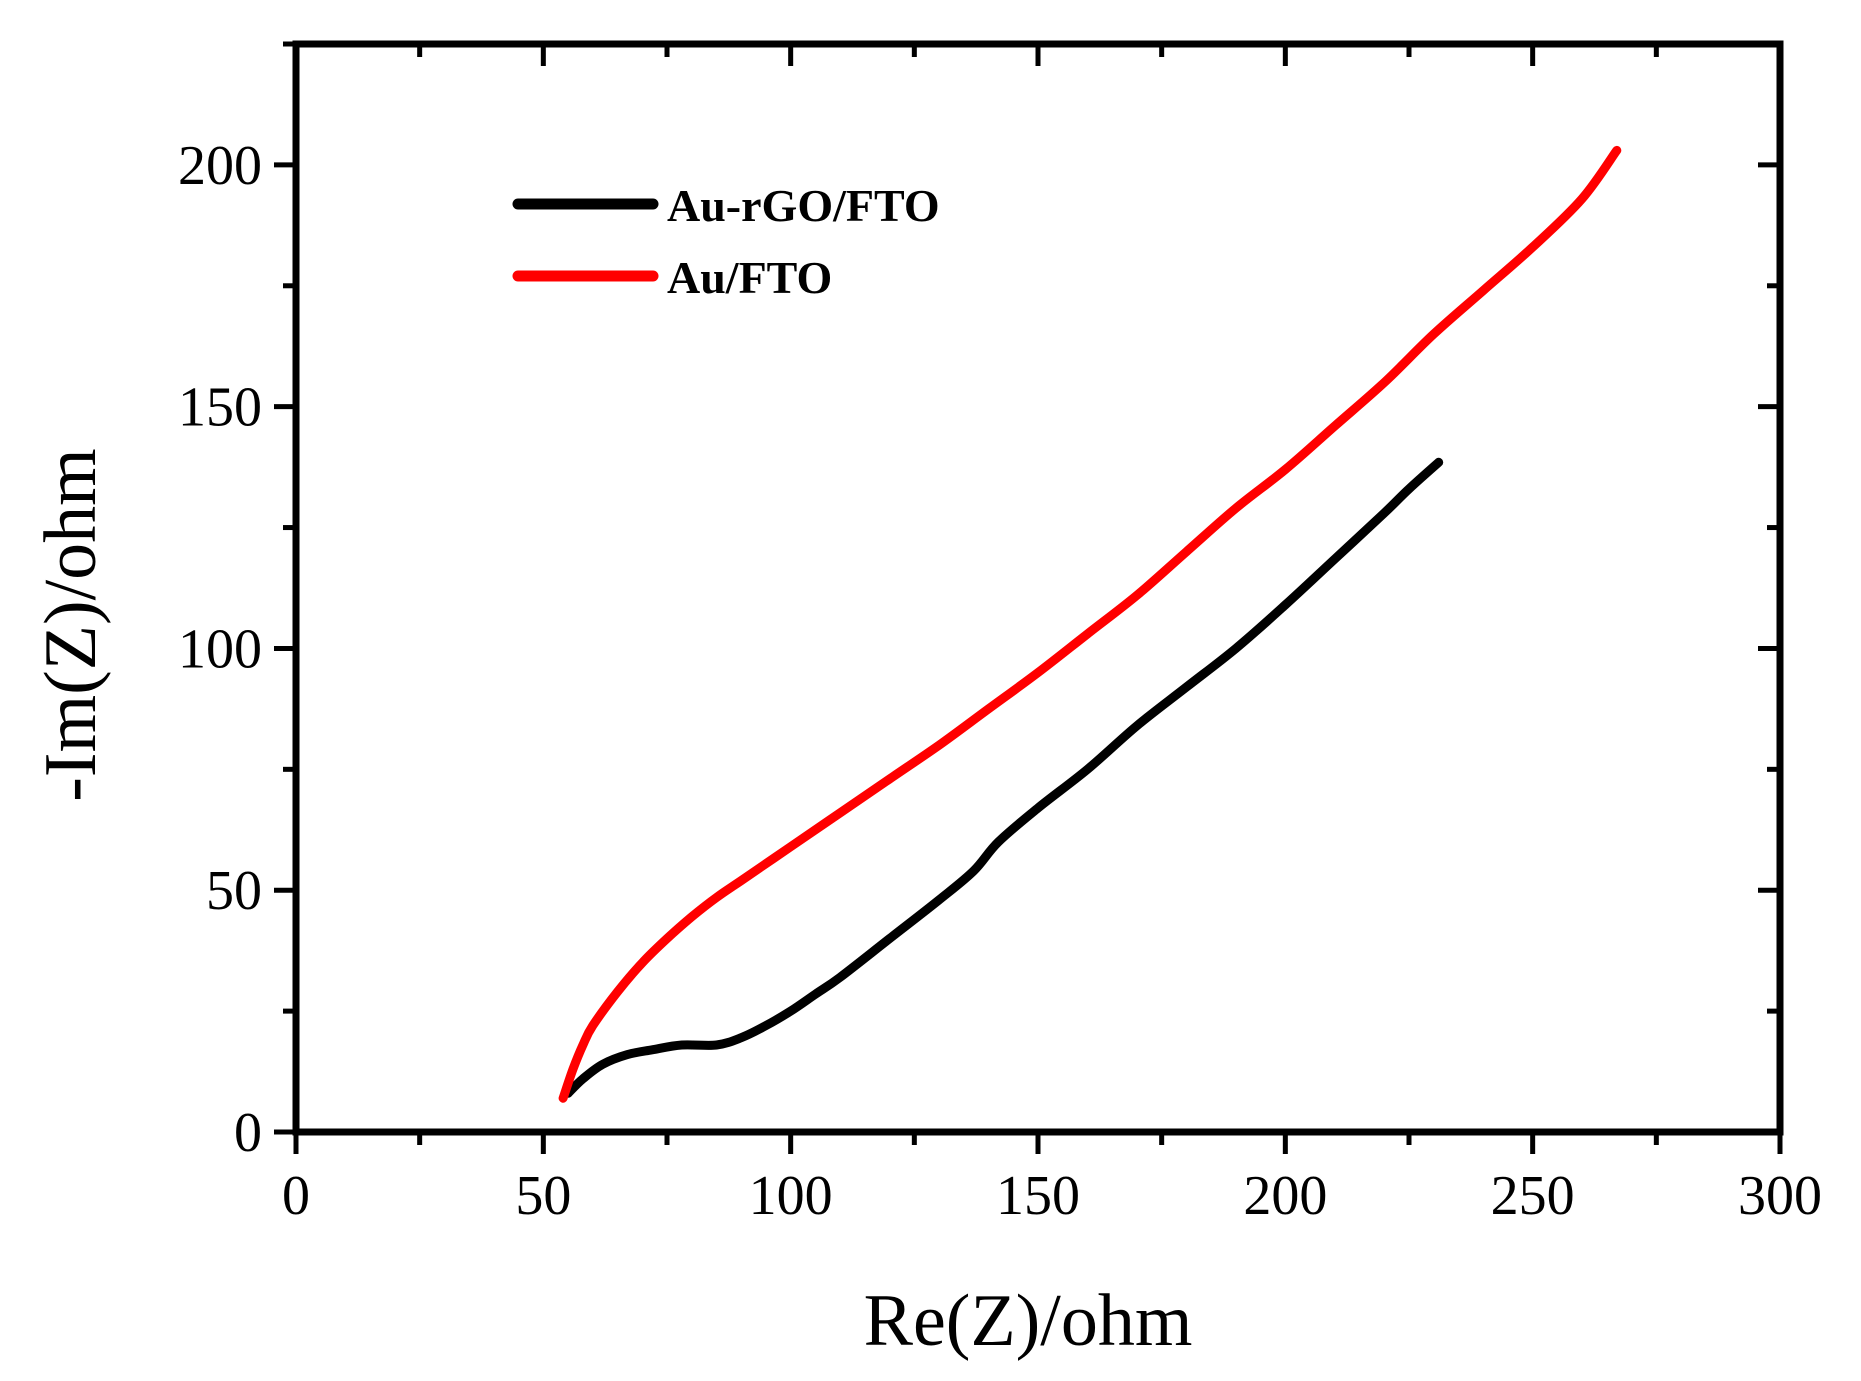 The height and width of the screenshot is (1381, 1861). Describe the element at coordinates (220, 649) in the screenshot. I see `y-tick-label: 100` at that location.